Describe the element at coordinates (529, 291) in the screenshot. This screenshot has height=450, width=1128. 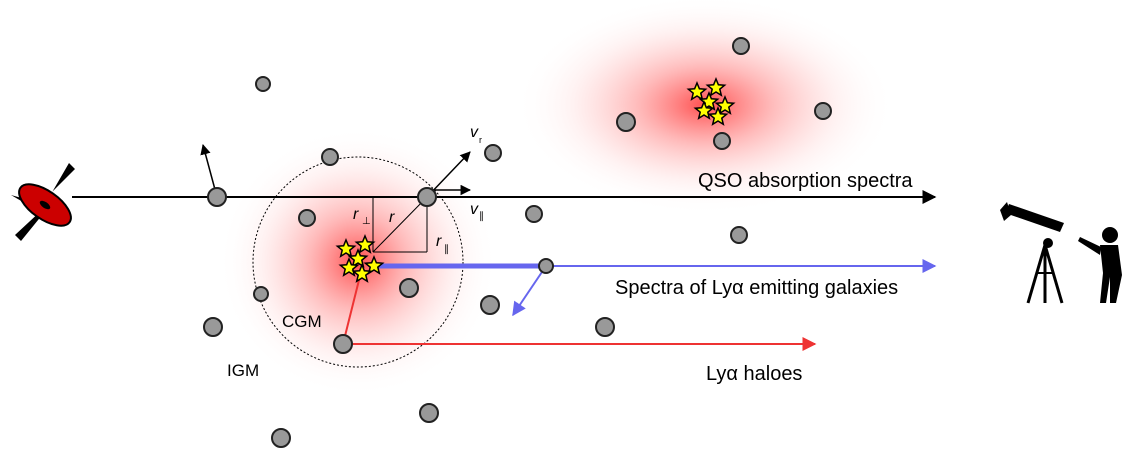
I see `lae-scatter-arrow` at that location.